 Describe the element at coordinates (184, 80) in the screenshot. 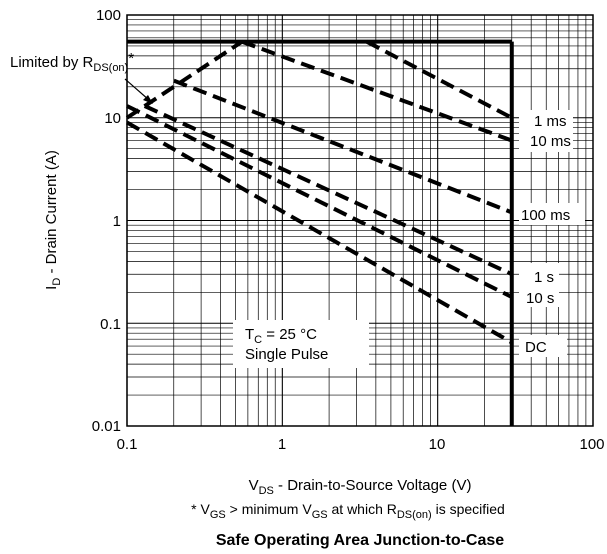

I see `rds-limit-line` at that location.